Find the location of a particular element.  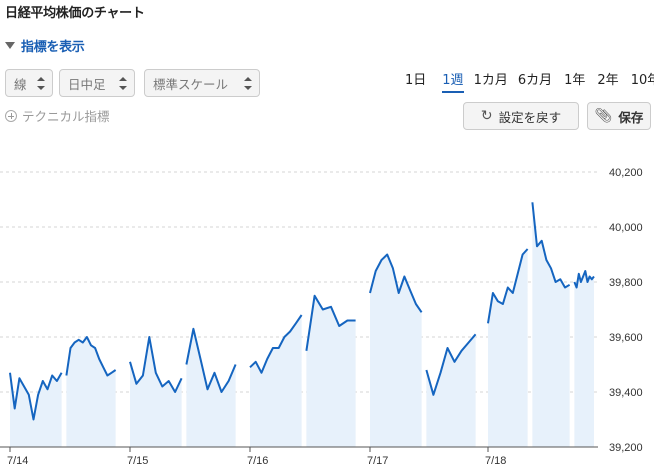

scale-select: 標準スケール is located at coordinates (202, 83).